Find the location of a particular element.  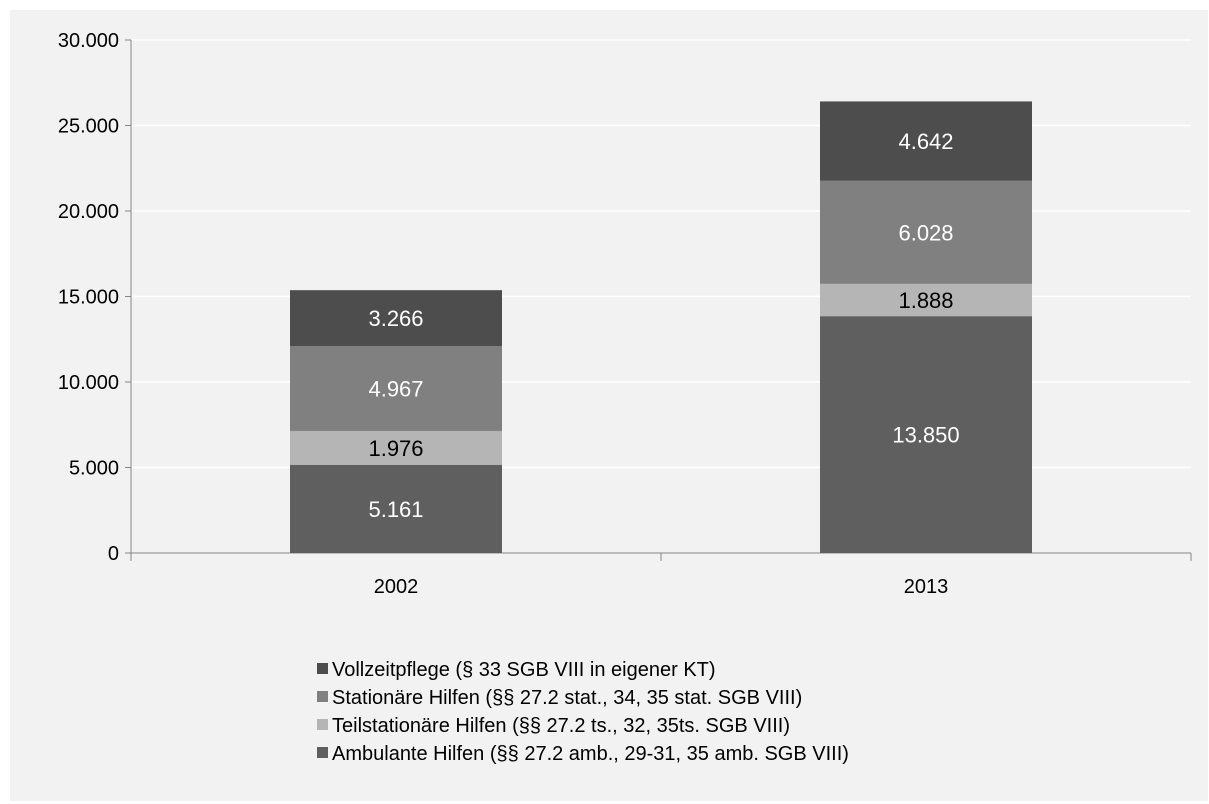

y-tick-label: 15.000 is located at coordinates (88, 298).